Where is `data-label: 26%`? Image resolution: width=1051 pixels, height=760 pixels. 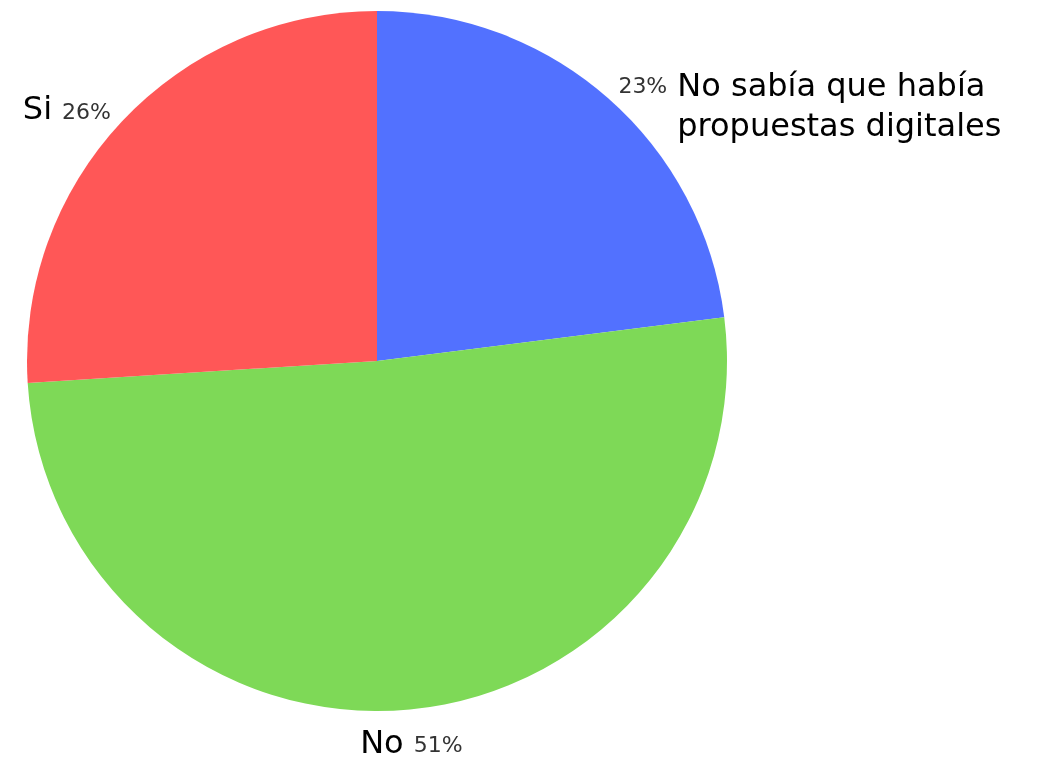
data-label: 26% is located at coordinates (86, 111).